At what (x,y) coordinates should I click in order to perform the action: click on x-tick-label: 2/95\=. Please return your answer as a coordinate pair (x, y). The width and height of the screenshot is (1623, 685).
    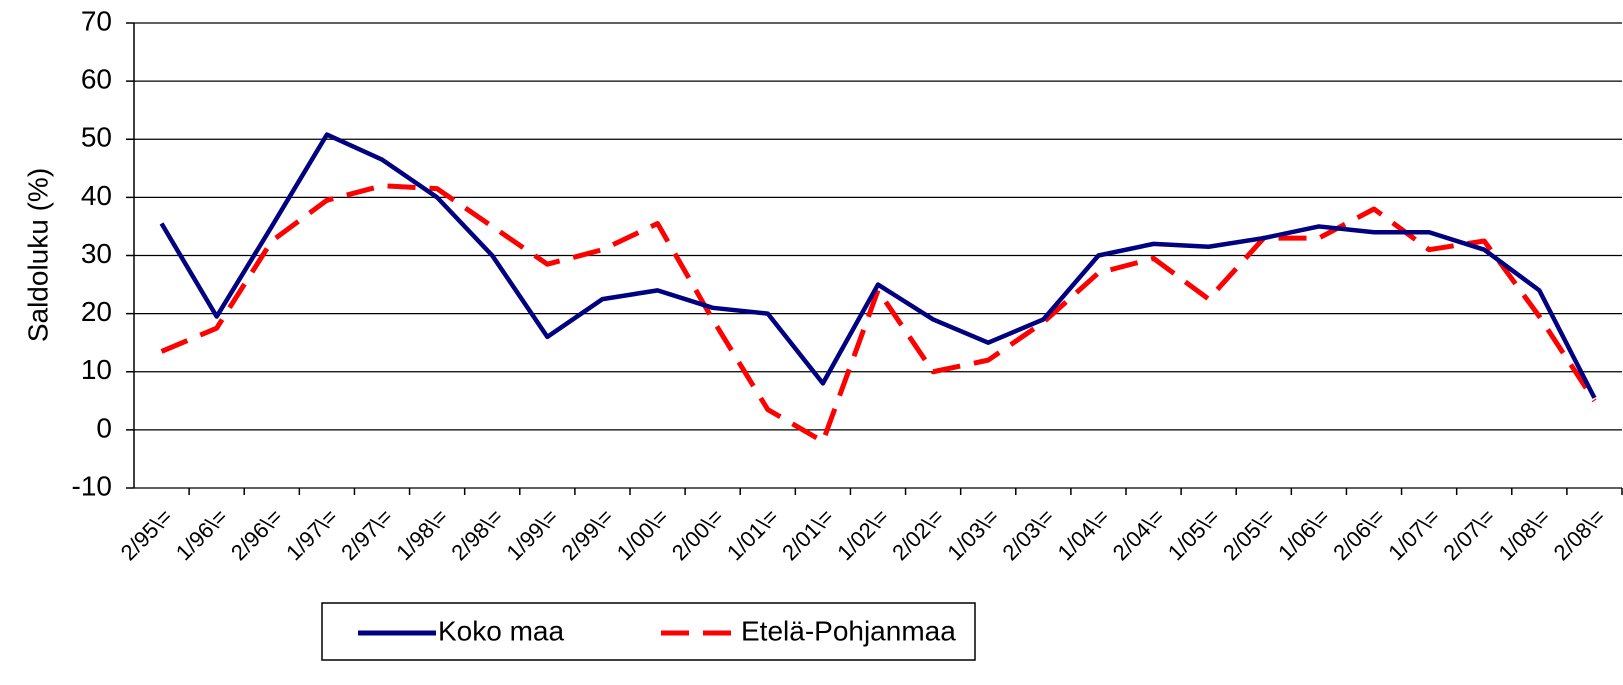
    Looking at the image, I should click on (146, 534).